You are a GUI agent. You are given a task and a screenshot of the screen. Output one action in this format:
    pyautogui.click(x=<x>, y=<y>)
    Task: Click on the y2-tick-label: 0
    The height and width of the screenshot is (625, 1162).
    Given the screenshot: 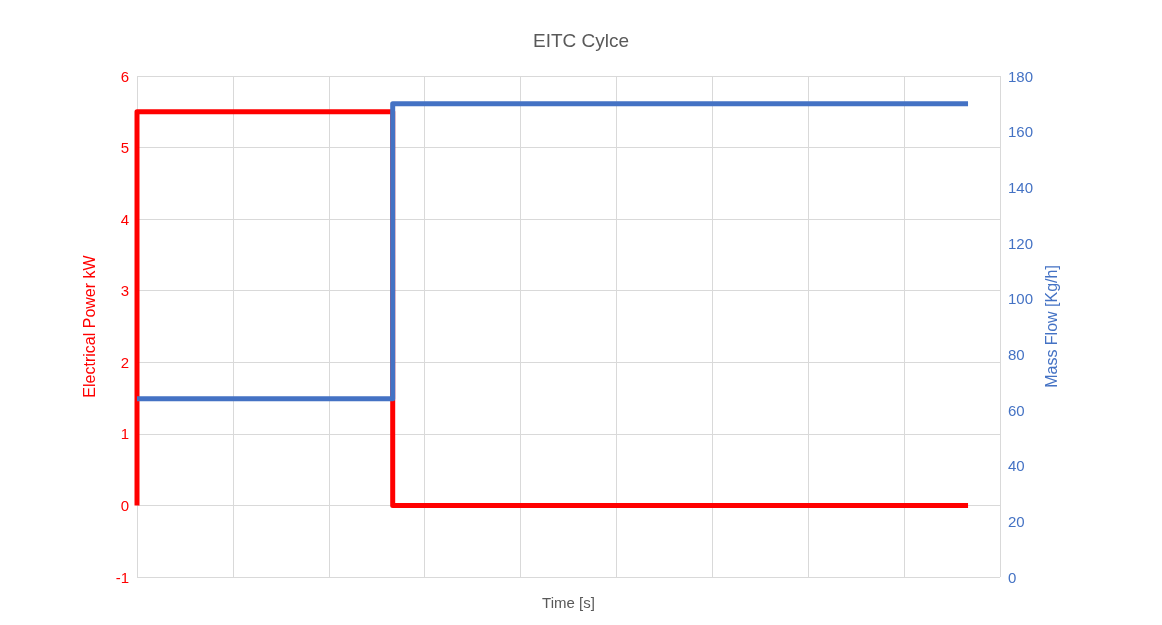 What is the action you would take?
    pyautogui.click(x=1012, y=577)
    